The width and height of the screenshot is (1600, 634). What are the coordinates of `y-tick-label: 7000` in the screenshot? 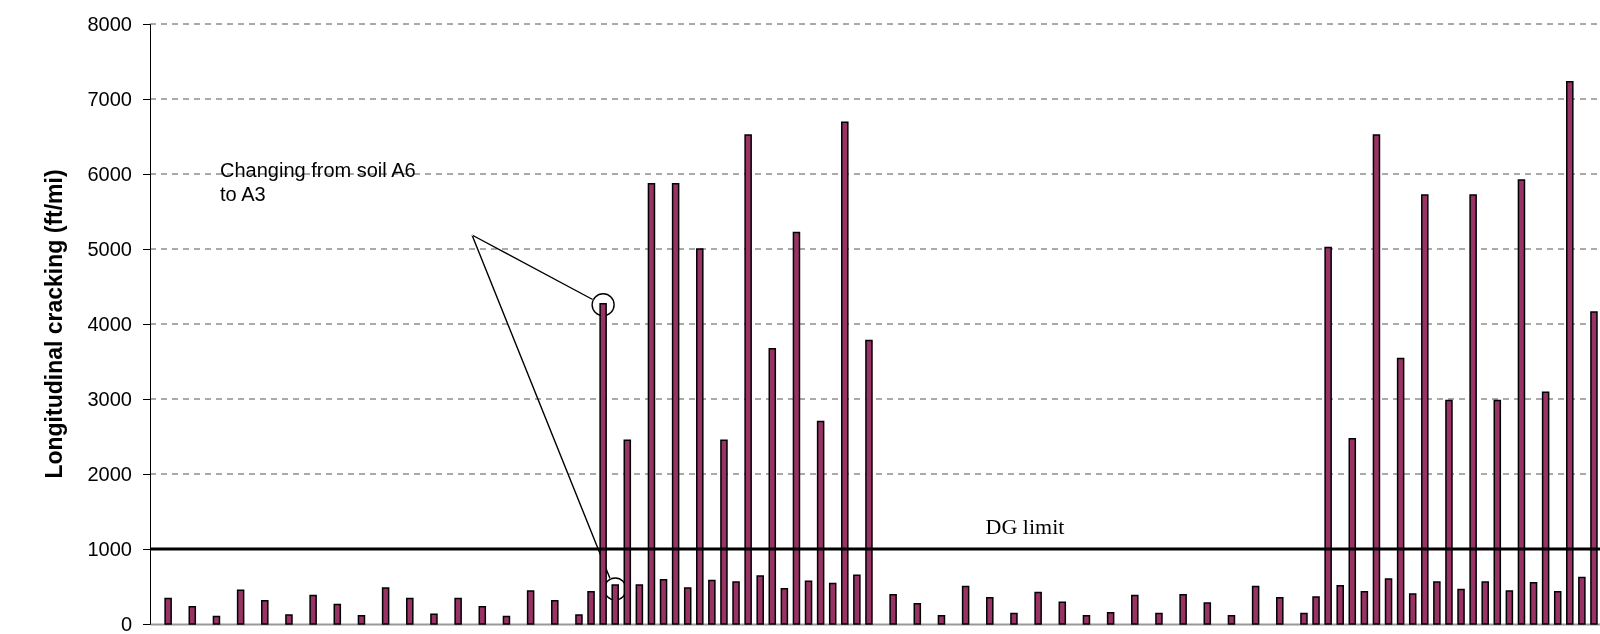 It's located at (109, 98).